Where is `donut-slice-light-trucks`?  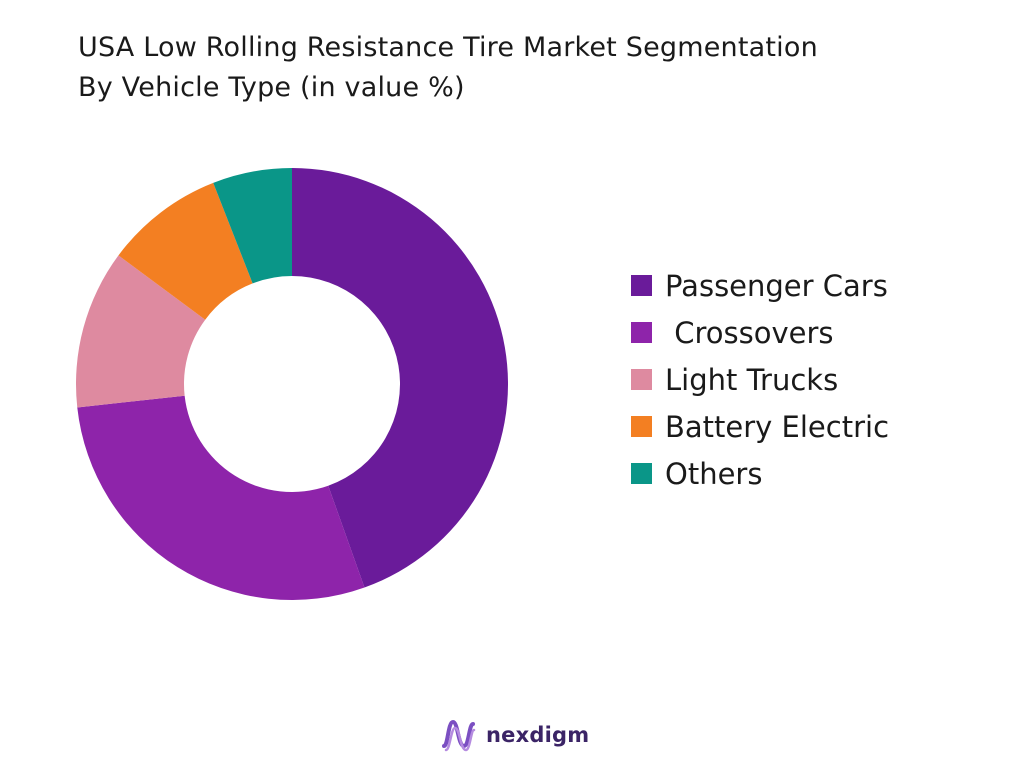
donut-slice-light-trucks is located at coordinates (141, 331).